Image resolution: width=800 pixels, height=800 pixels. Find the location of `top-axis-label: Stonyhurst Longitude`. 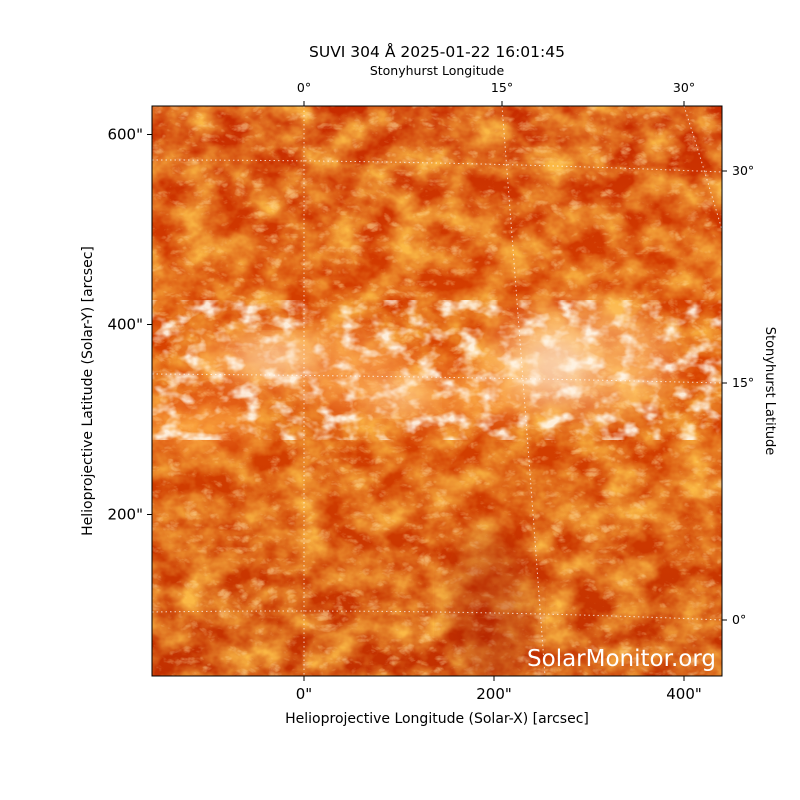

top-axis-label: Stonyhurst Longitude is located at coordinates (437, 70).